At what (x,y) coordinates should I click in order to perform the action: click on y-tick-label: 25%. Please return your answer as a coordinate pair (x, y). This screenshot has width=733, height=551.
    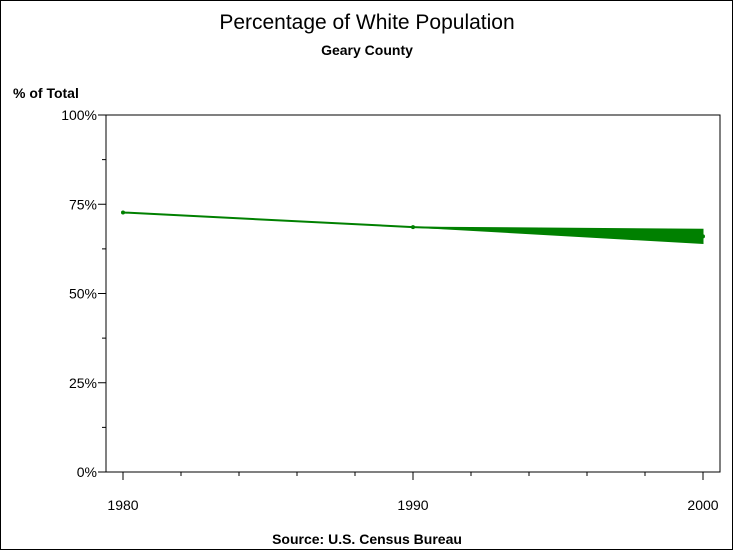
    Looking at the image, I should click on (83, 383).